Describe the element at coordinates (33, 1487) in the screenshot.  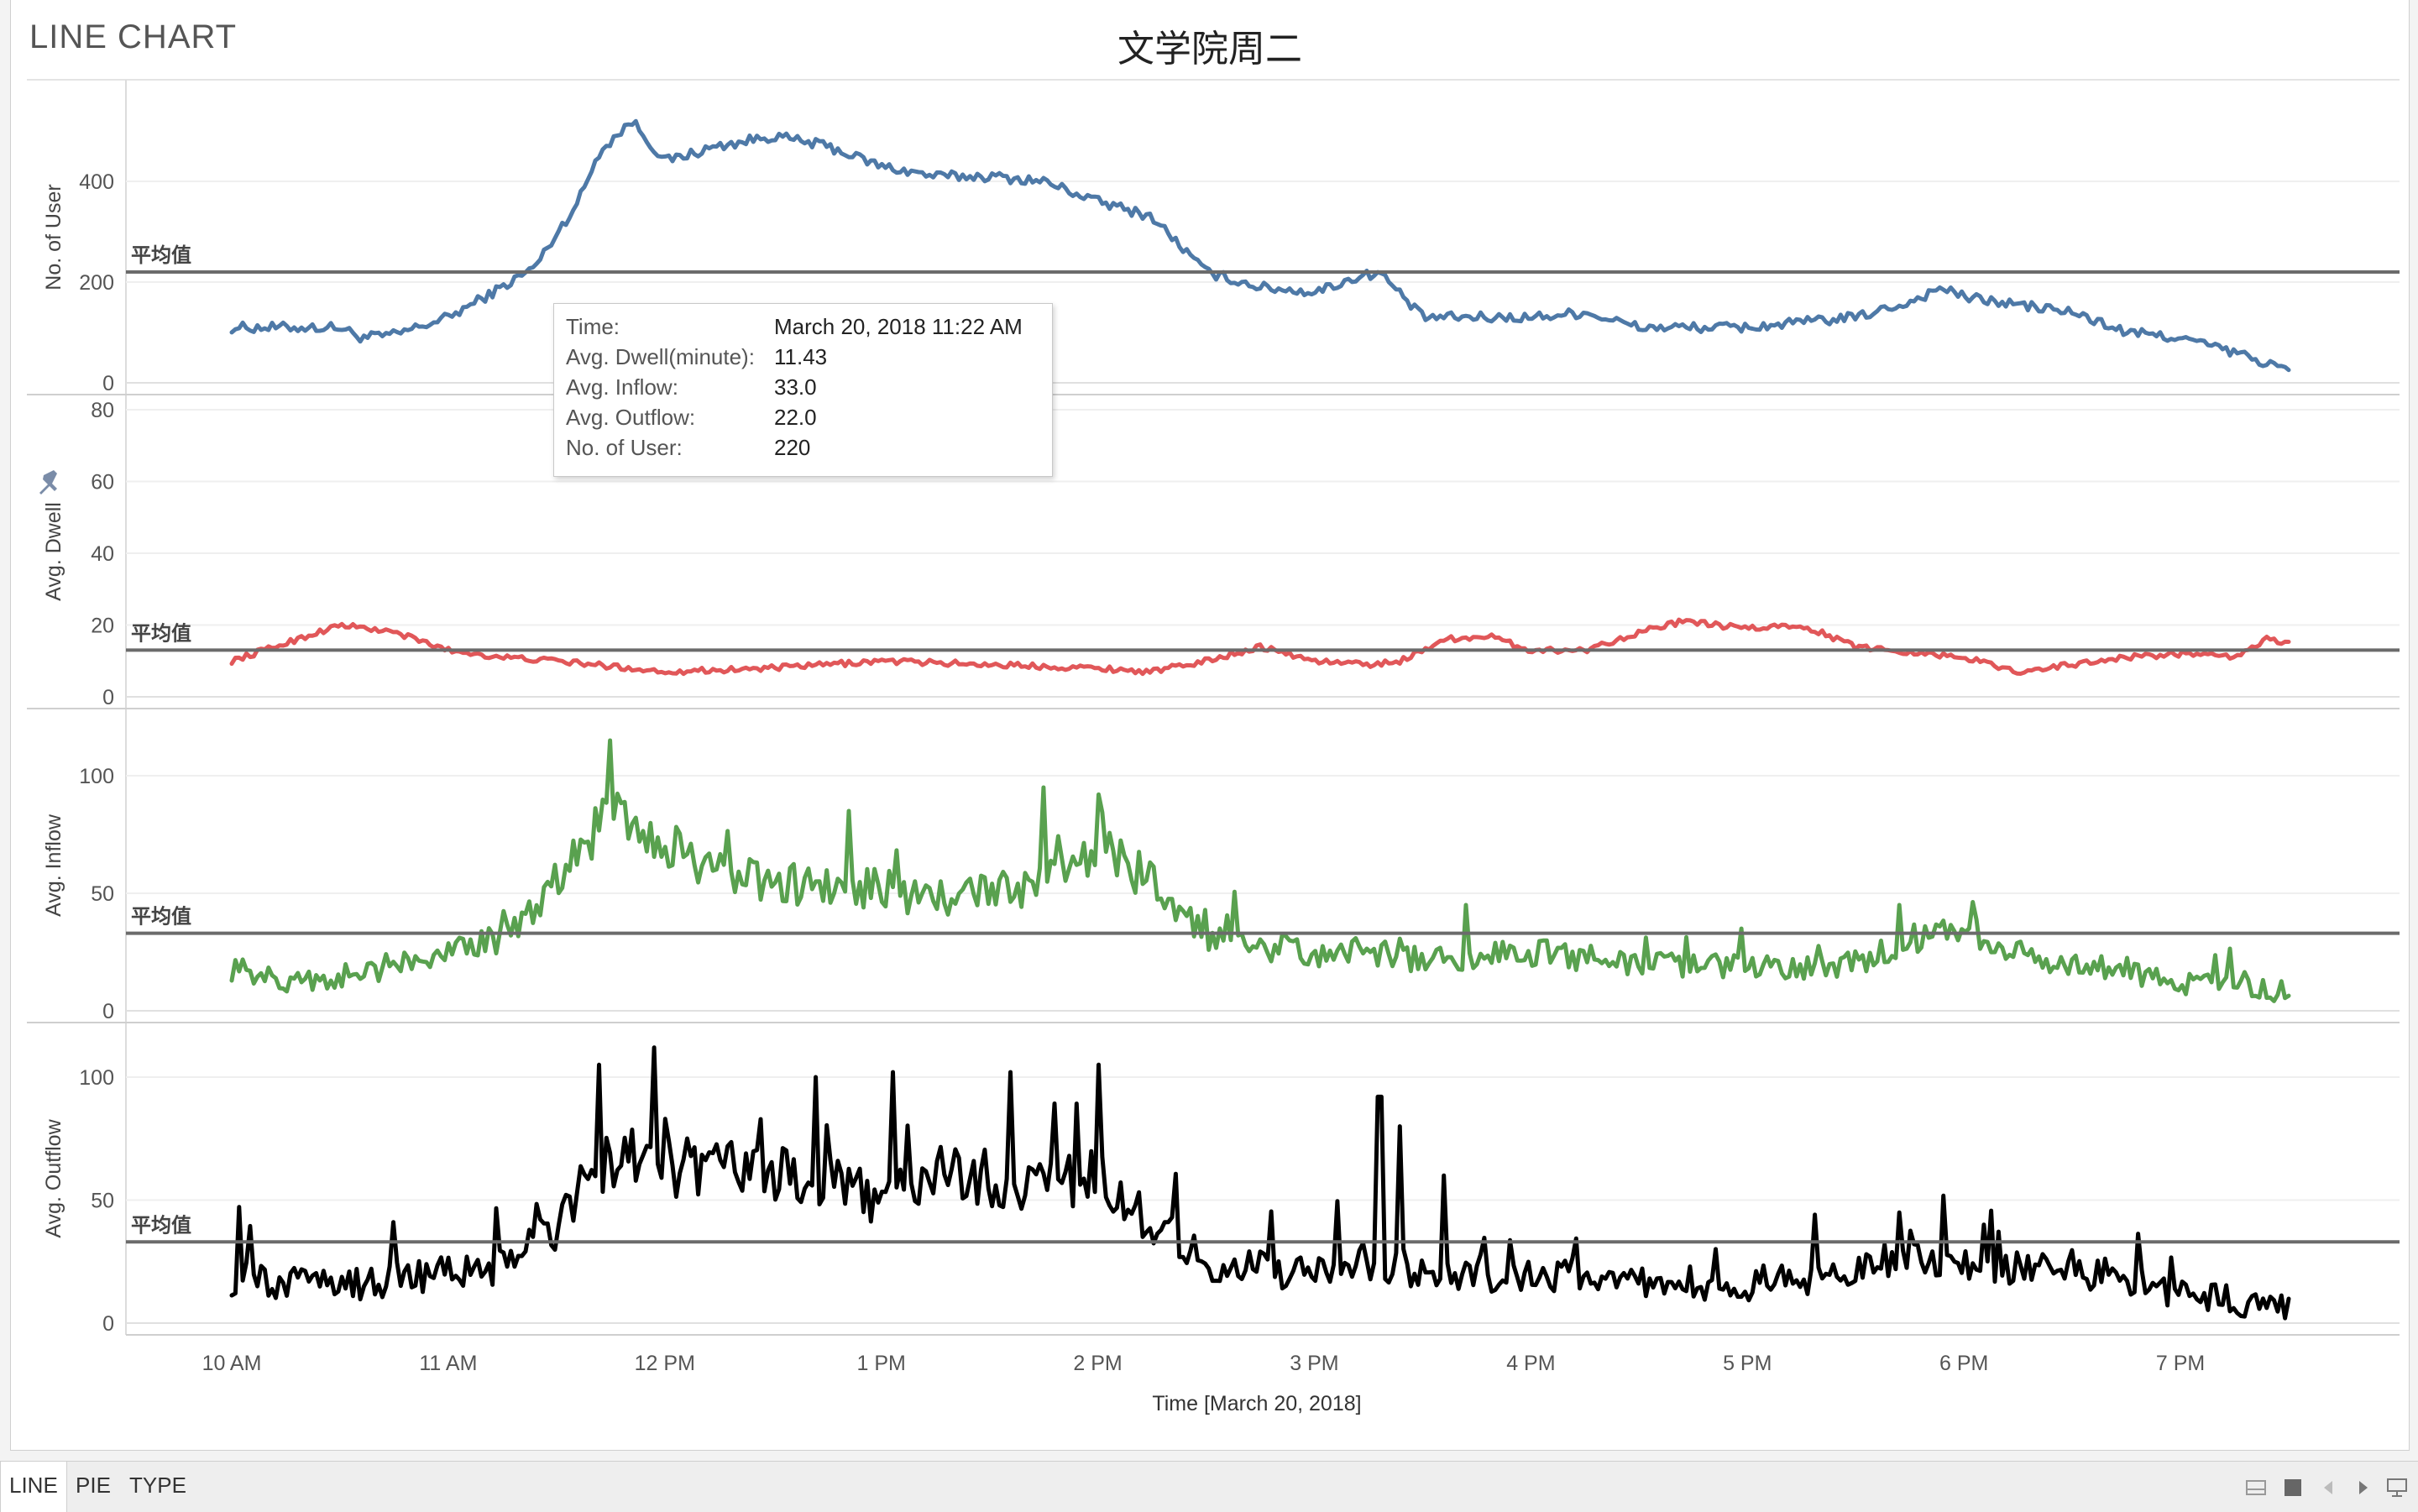
I see `tab-line: LINE` at that location.